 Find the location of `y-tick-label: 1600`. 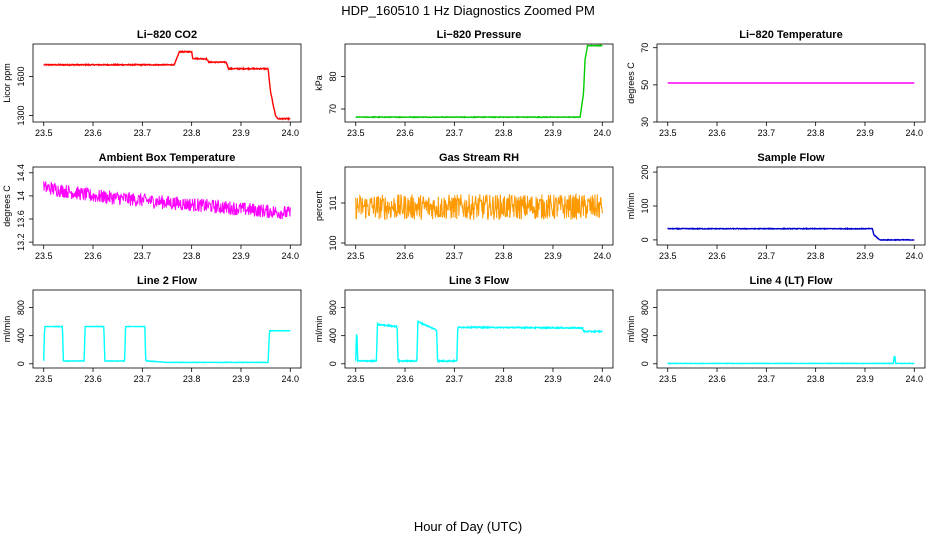

y-tick-label: 1600 is located at coordinates (21, 76).